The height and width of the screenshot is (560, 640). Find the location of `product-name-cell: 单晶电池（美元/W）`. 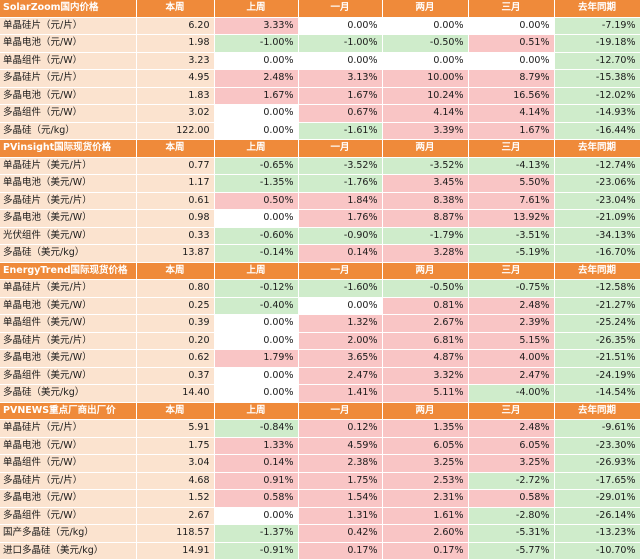

product-name-cell: 单晶电池（美元/W） is located at coordinates (68, 183).